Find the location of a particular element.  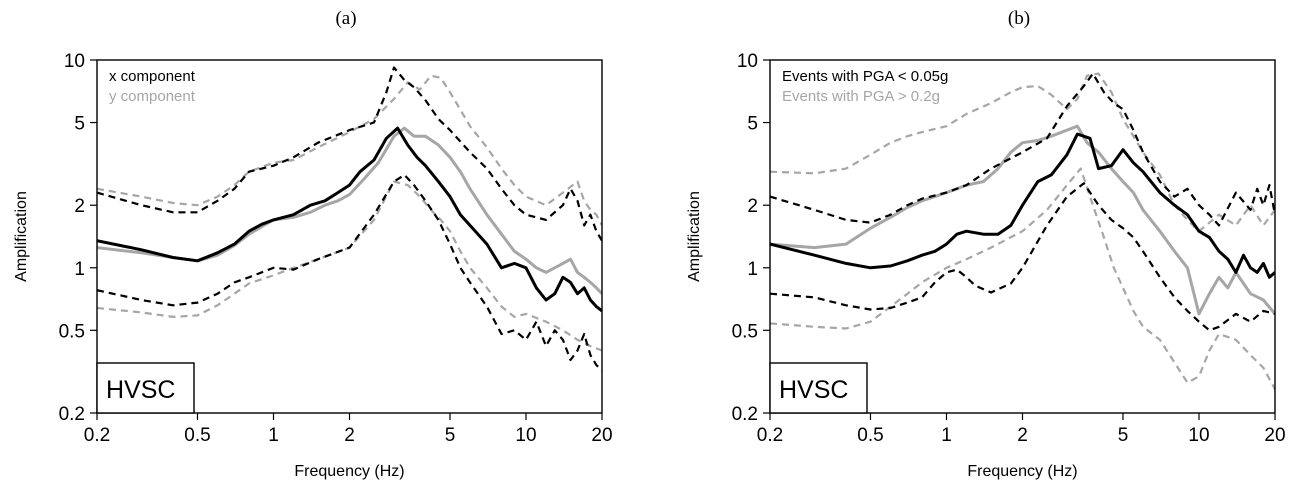

legend-entry: x component is located at coordinates (152, 76).